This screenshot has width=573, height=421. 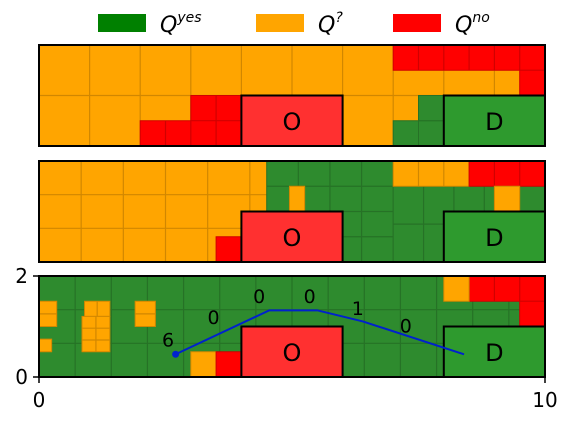 I want to click on trajectory-line, so click(x=320, y=332).